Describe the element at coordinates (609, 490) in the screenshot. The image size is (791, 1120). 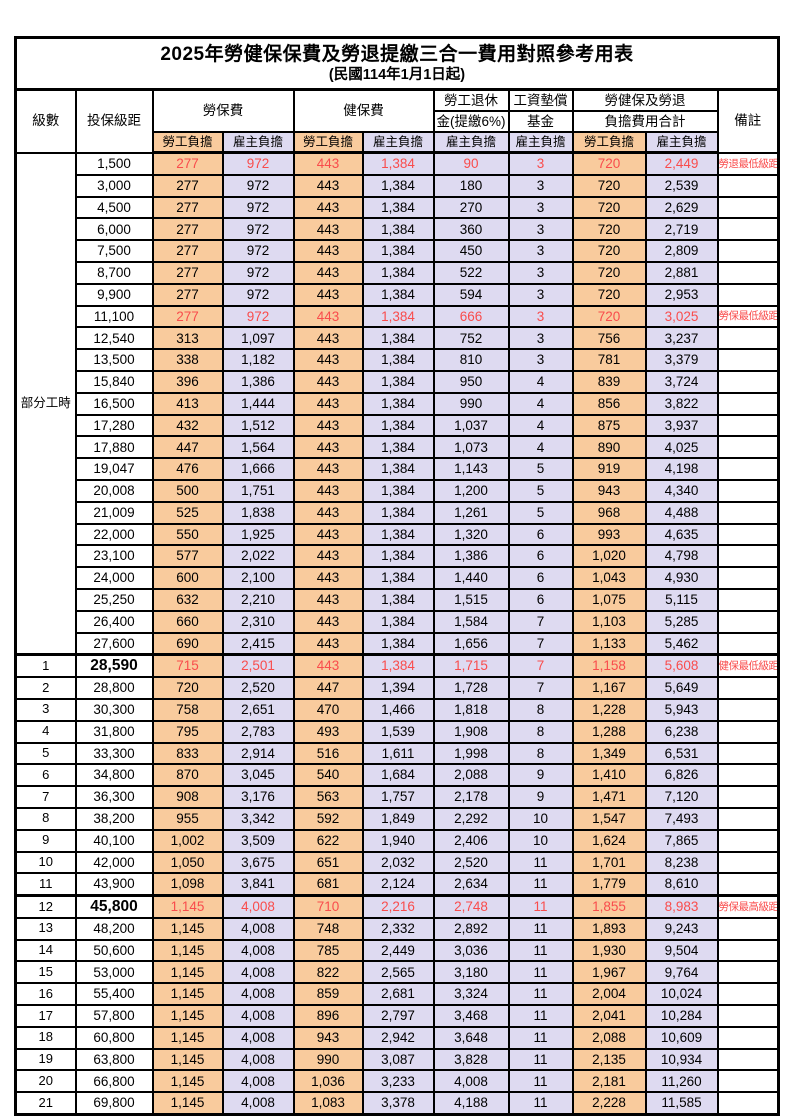
I see `total-employee-cell: 943` at that location.